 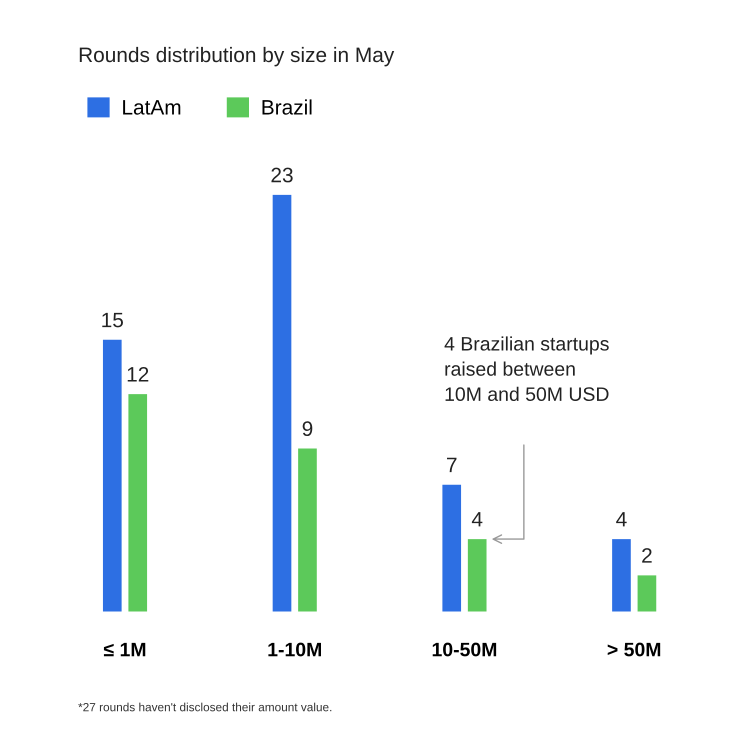 I want to click on data-label: 2, so click(x=647, y=555).